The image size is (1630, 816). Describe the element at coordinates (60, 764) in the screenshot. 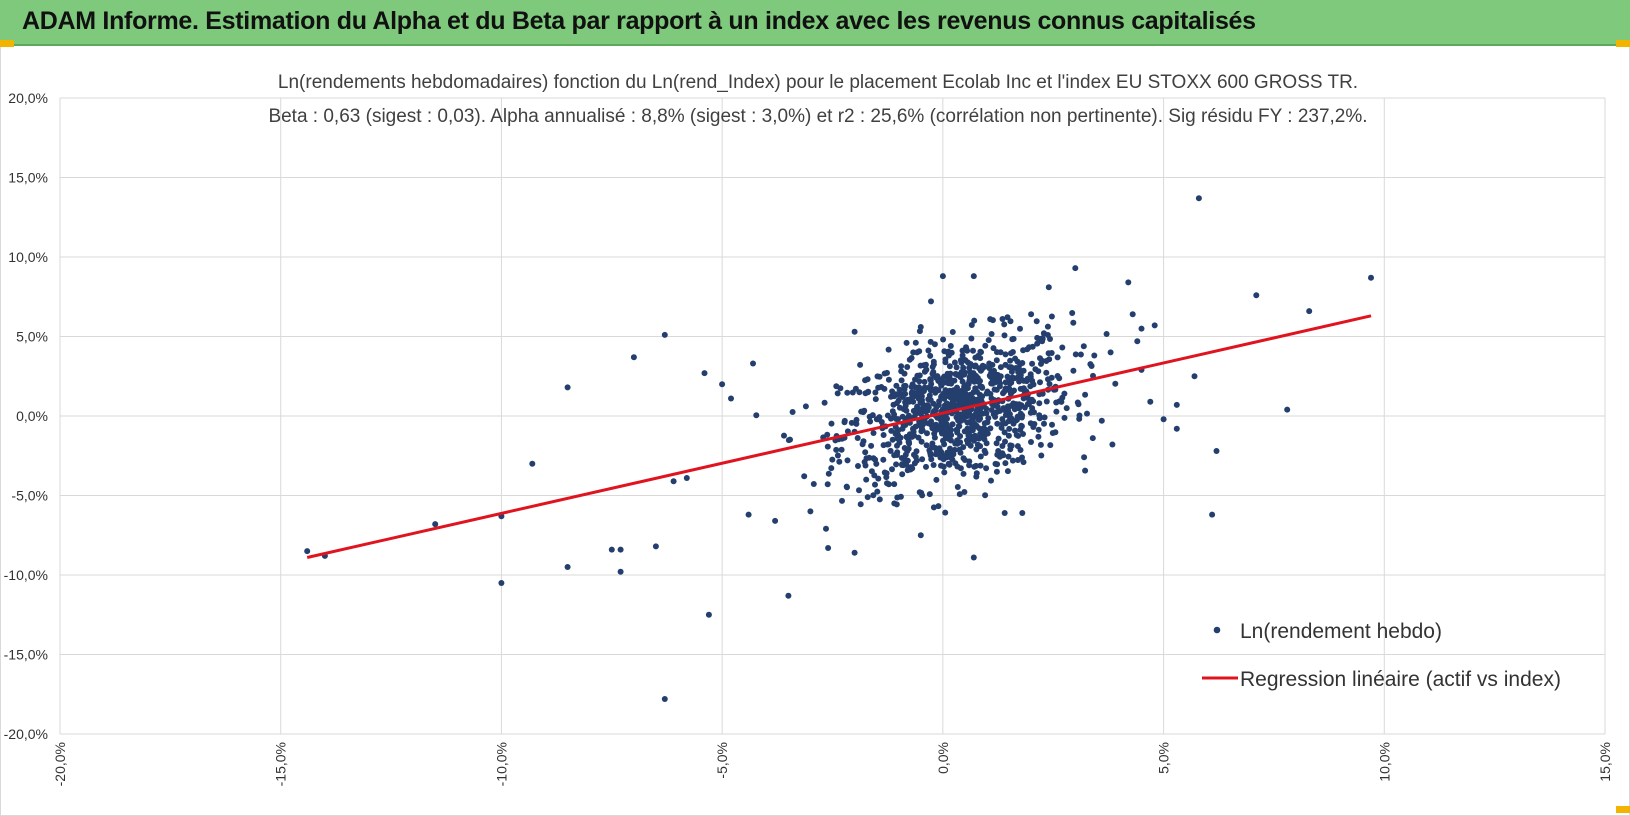

I see `x-tick-label: -20,0%` at that location.